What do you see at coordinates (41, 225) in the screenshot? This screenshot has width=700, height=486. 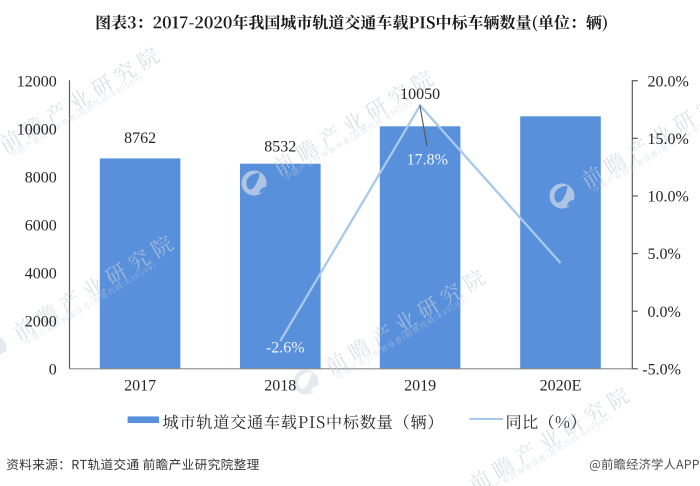 I see `svg-text: 6000` at bounding box center [41, 225].